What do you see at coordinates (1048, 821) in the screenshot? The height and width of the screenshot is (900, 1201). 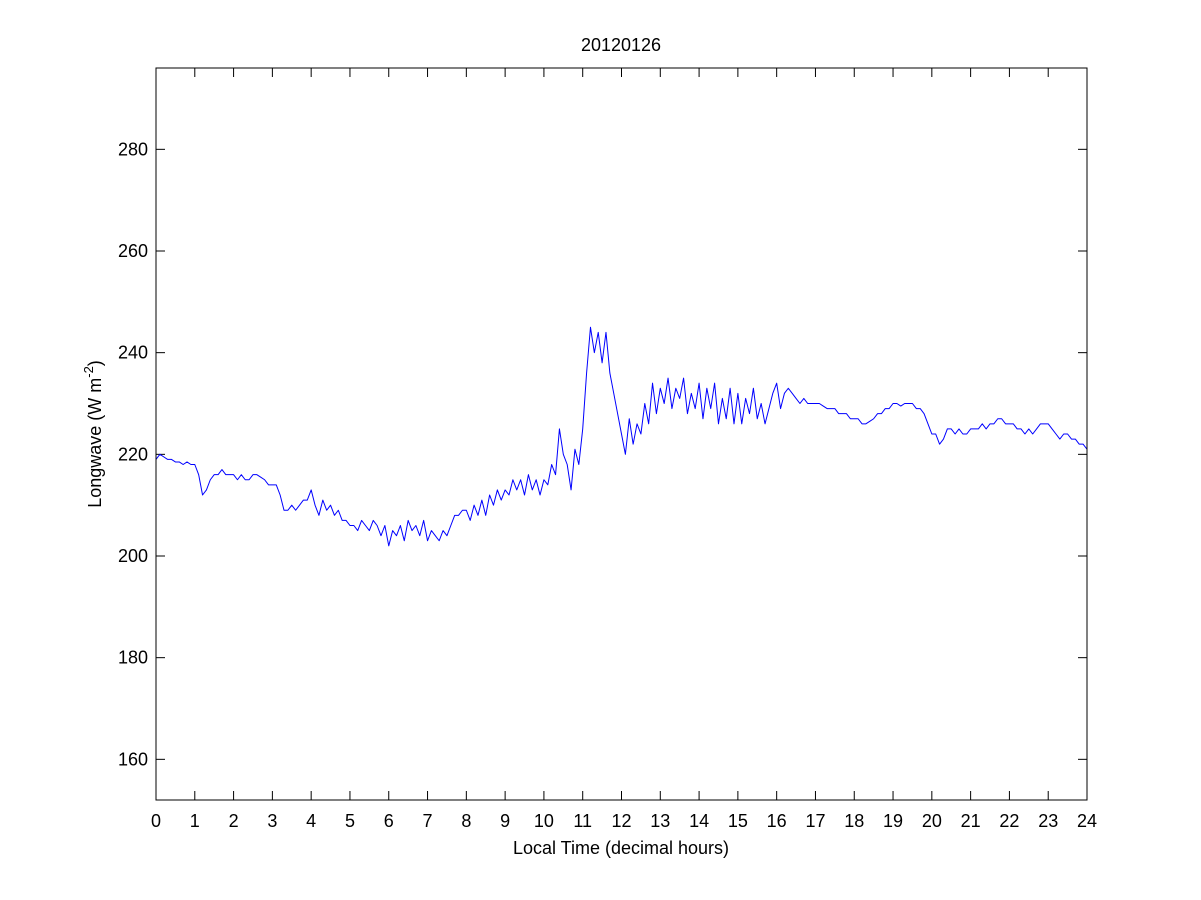 I see `x-tick-label: 23` at bounding box center [1048, 821].